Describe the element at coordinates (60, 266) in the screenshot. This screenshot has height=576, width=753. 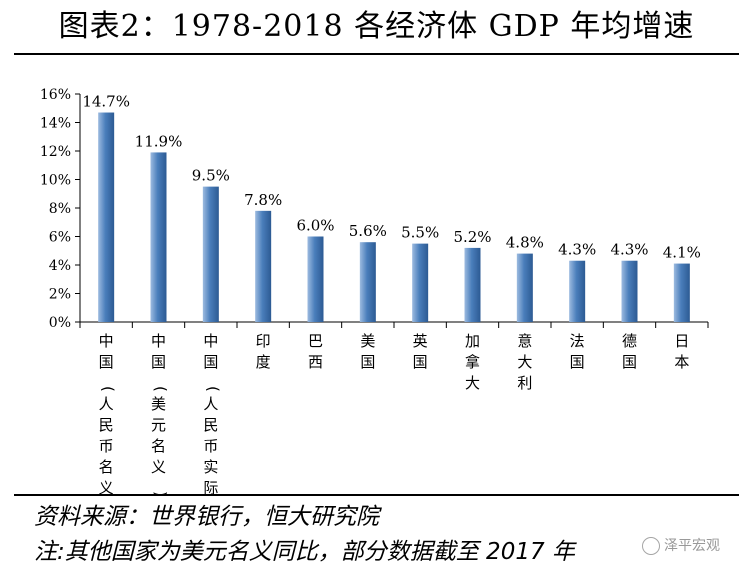
I see `y-tick-label: 4%` at that location.